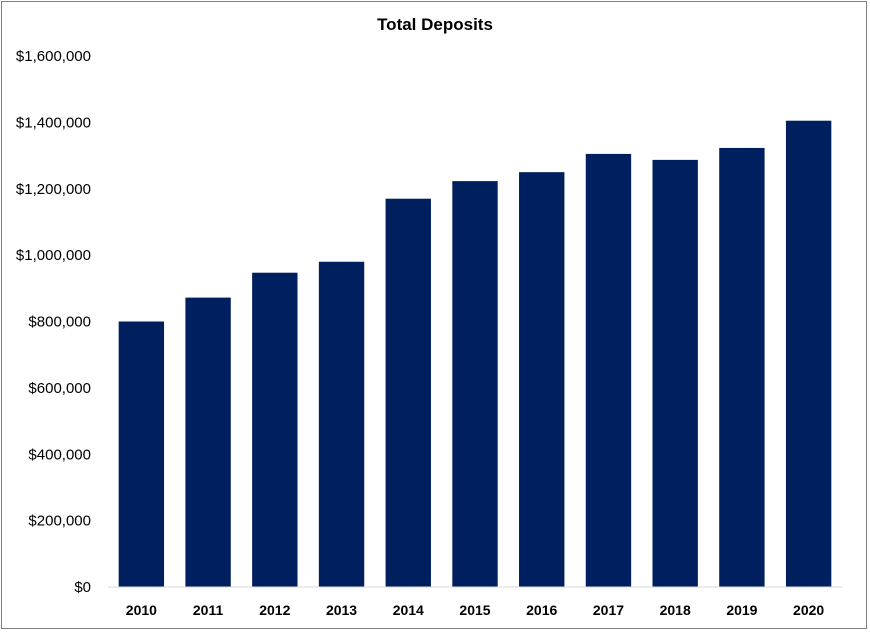 The width and height of the screenshot is (870, 632). Describe the element at coordinates (341, 424) in the screenshot. I see `bar-2013` at that location.